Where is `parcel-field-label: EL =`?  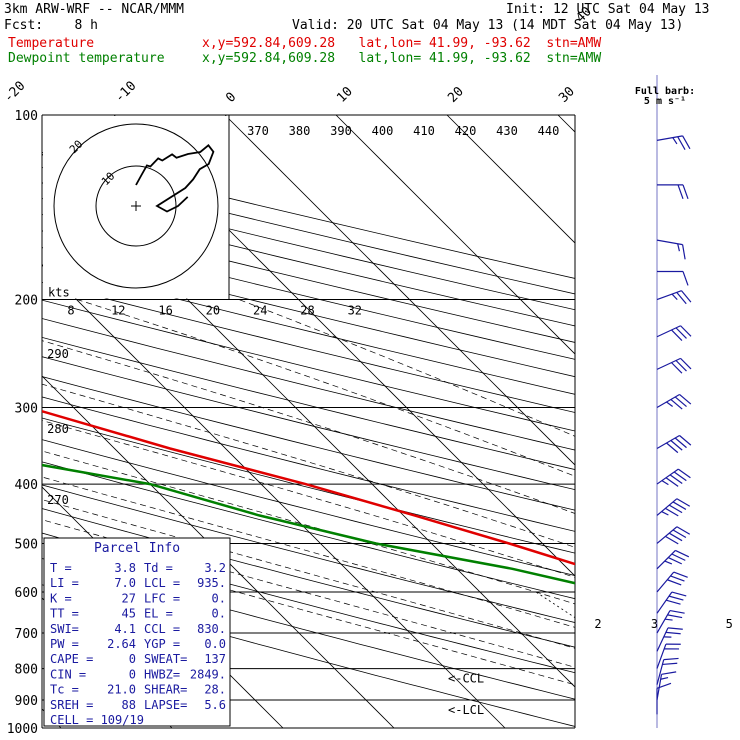 parcel-field-label: EL = is located at coordinates (158, 614).